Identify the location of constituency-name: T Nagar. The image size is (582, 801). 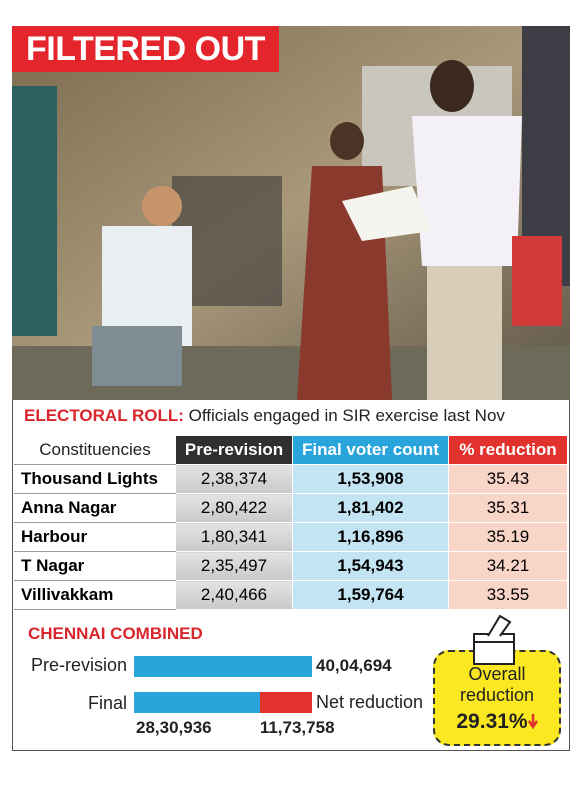
(95, 566).